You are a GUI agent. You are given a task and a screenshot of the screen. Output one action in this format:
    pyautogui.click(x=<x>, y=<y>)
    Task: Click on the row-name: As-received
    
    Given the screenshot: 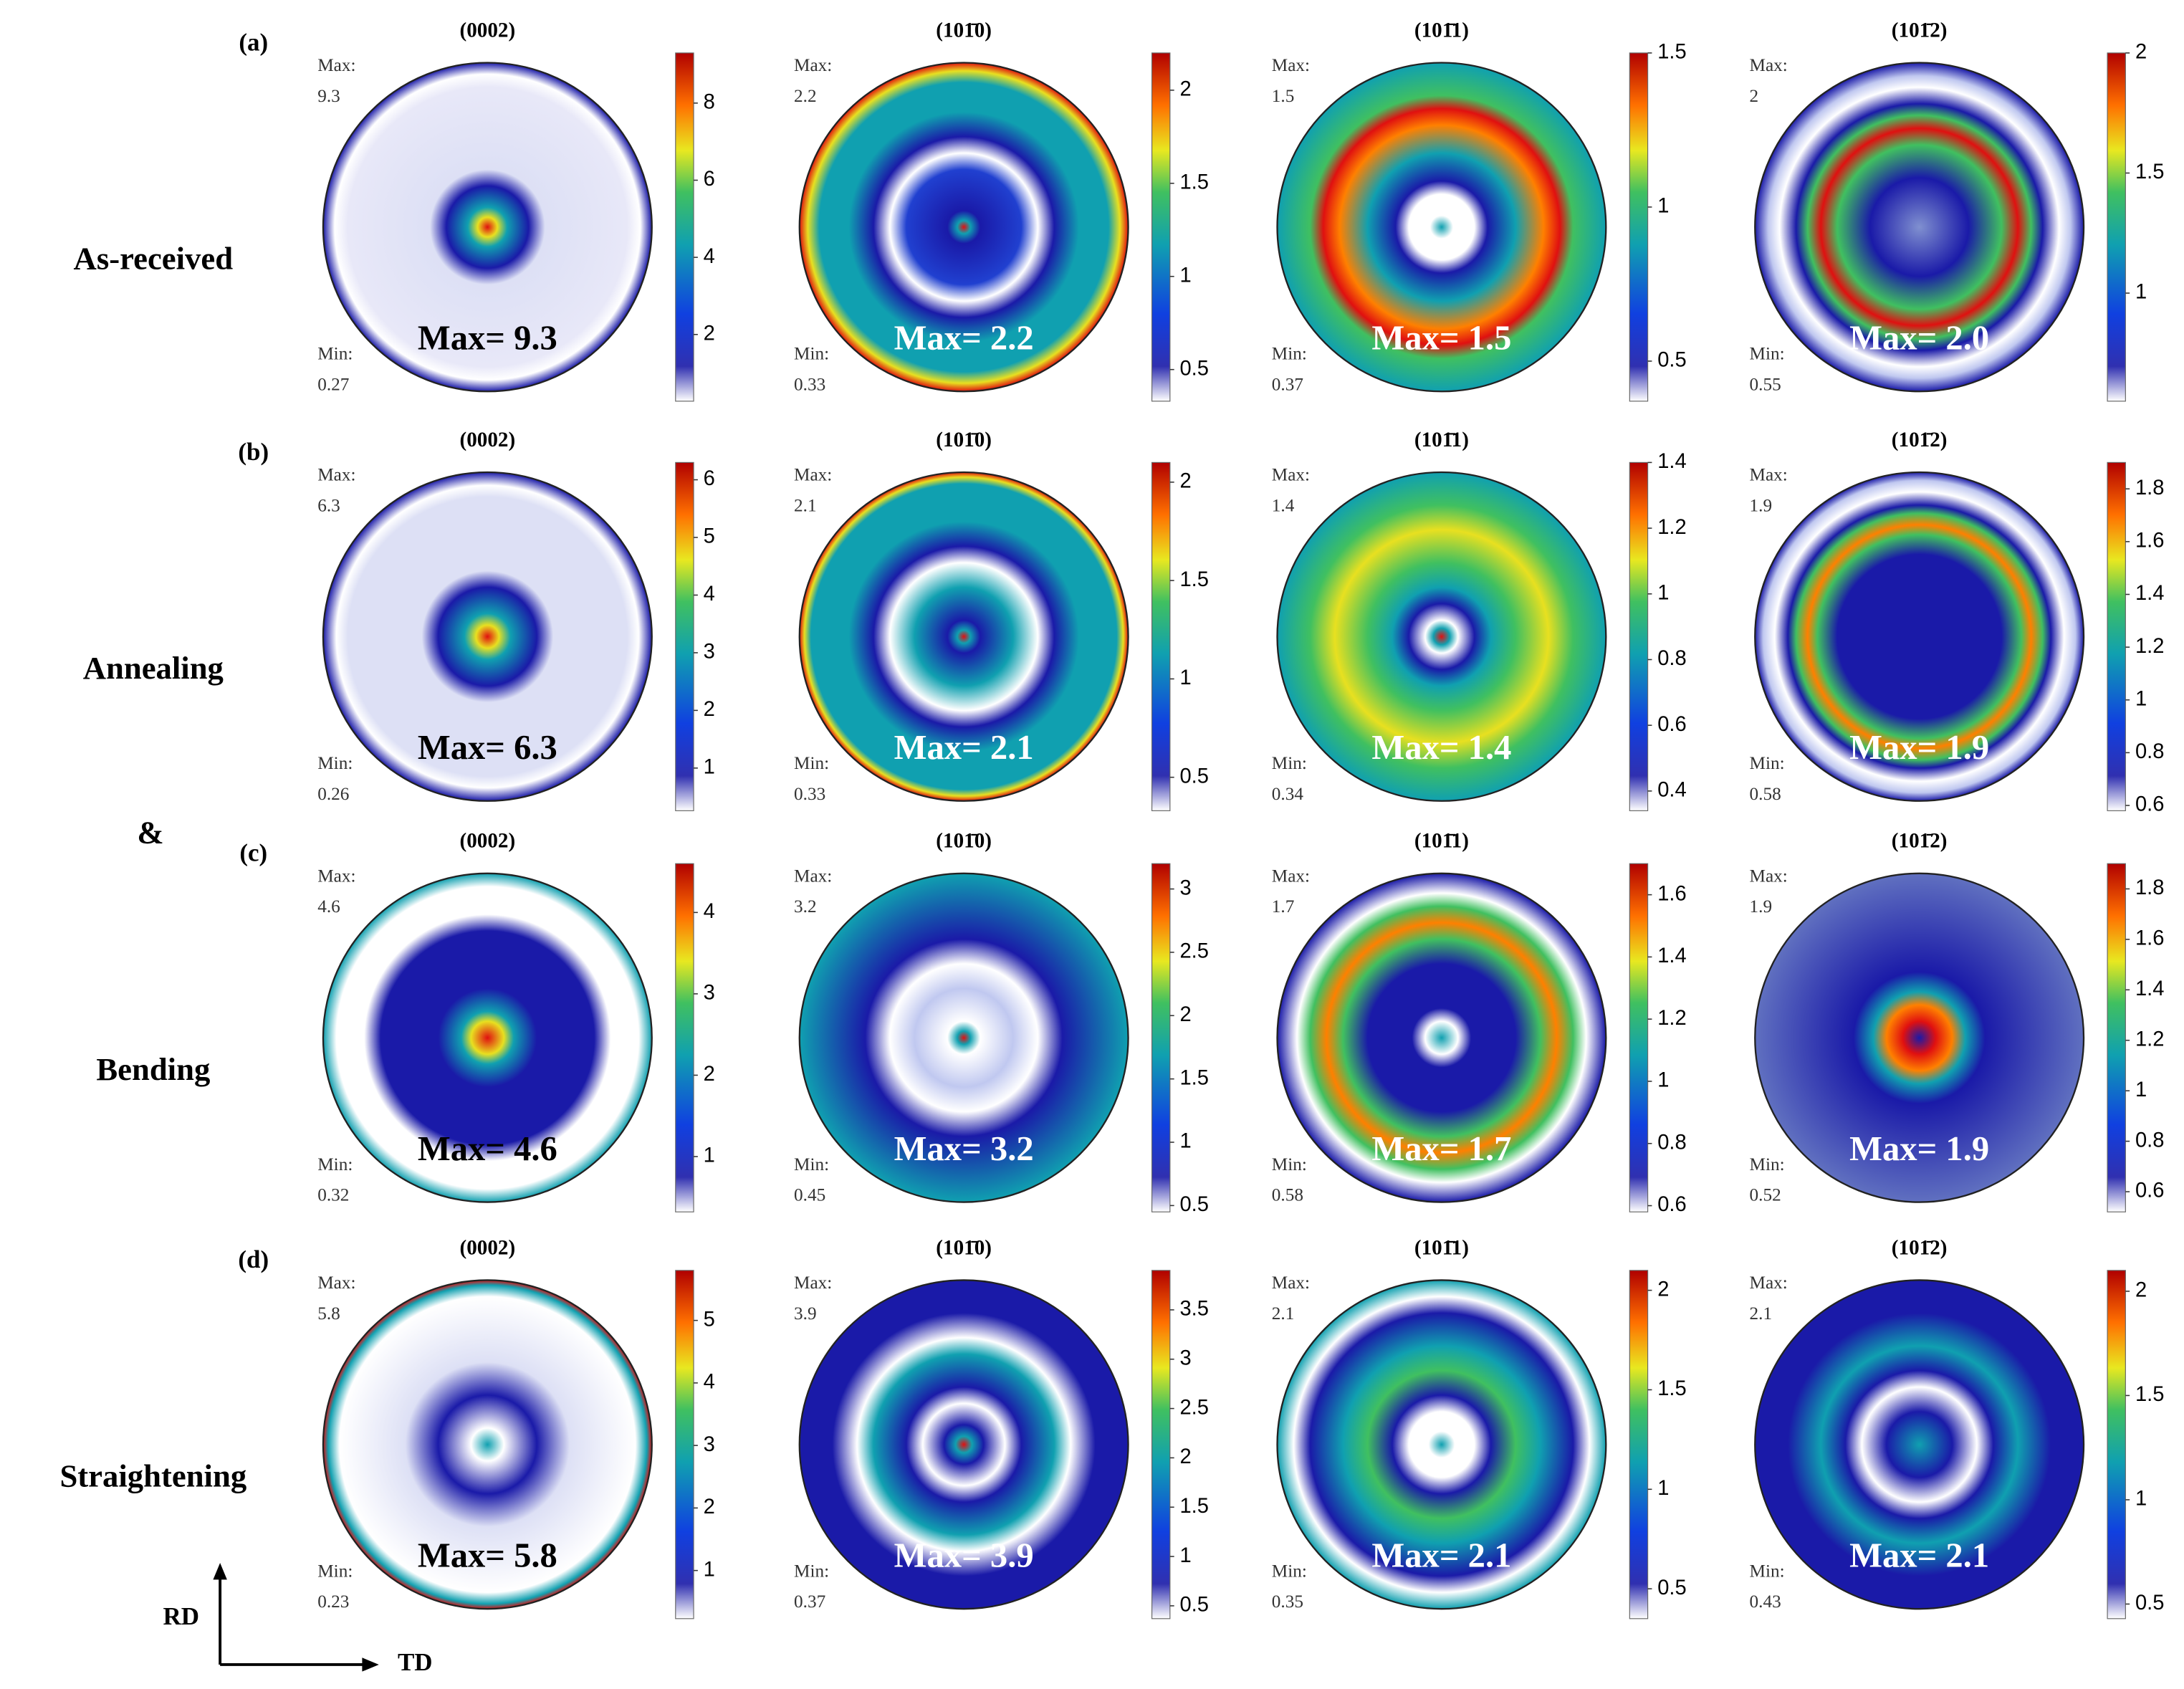 What is the action you would take?
    pyautogui.click(x=154, y=259)
    